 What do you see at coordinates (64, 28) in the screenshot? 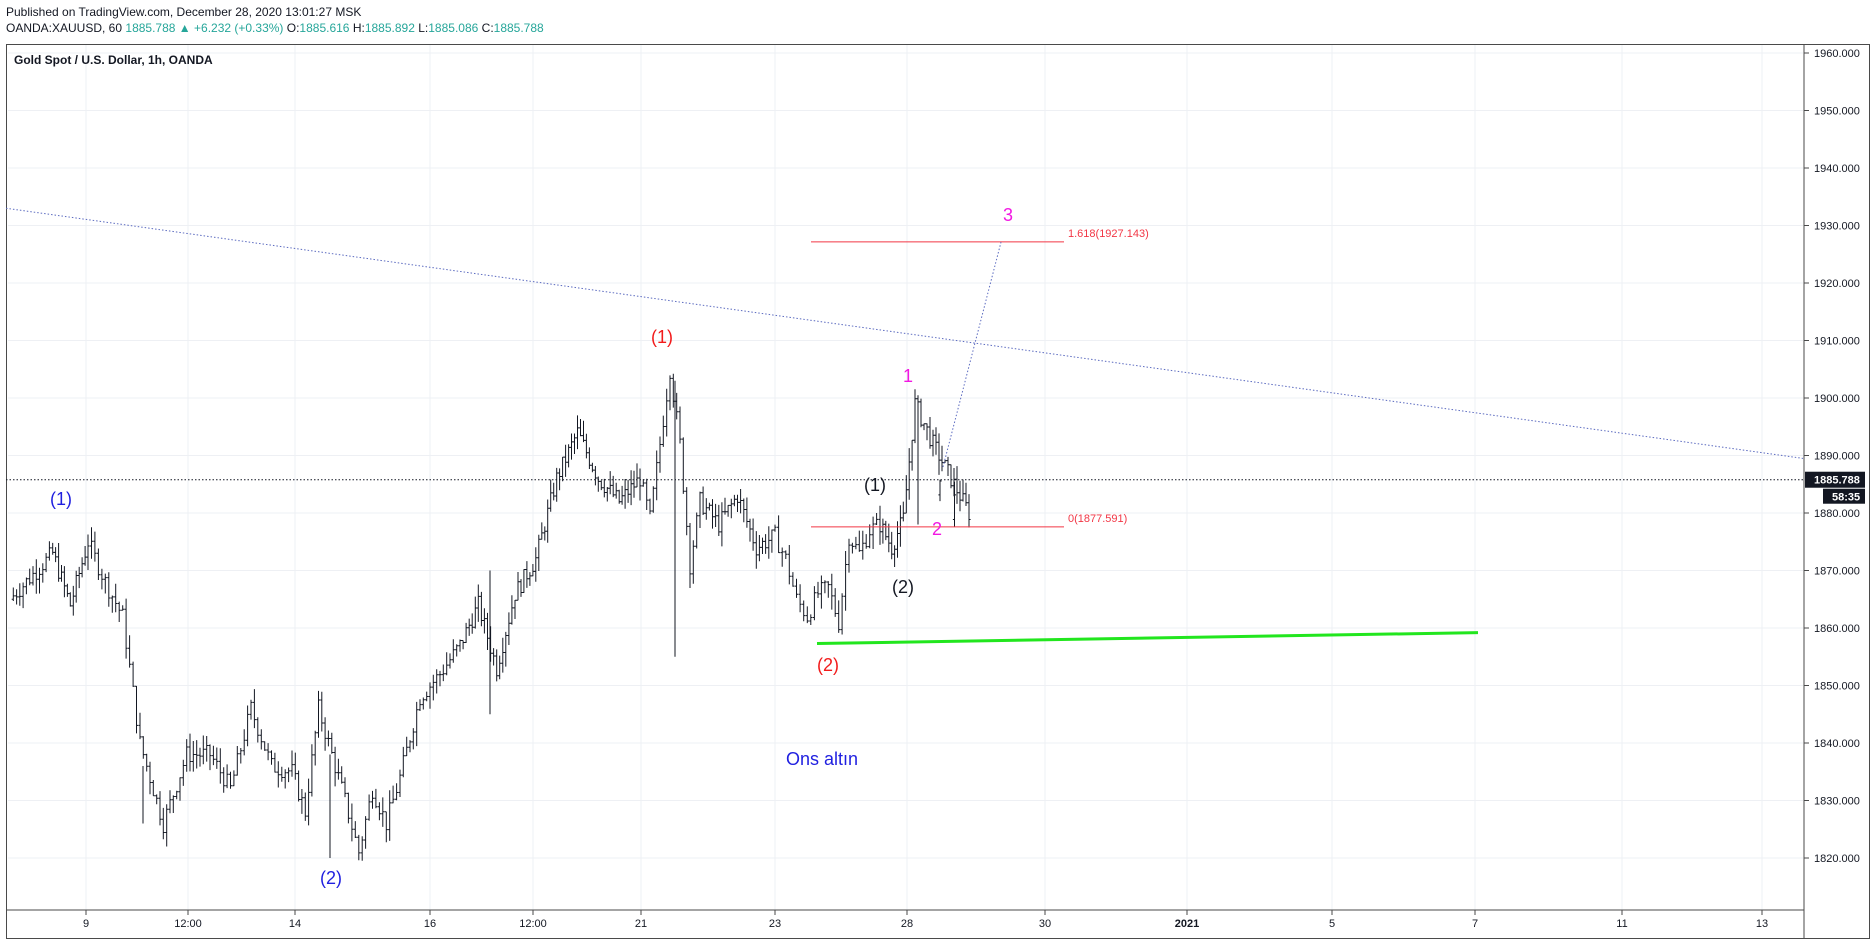
I see `symbol-label: OANDA:XAUUSD, 60` at bounding box center [64, 28].